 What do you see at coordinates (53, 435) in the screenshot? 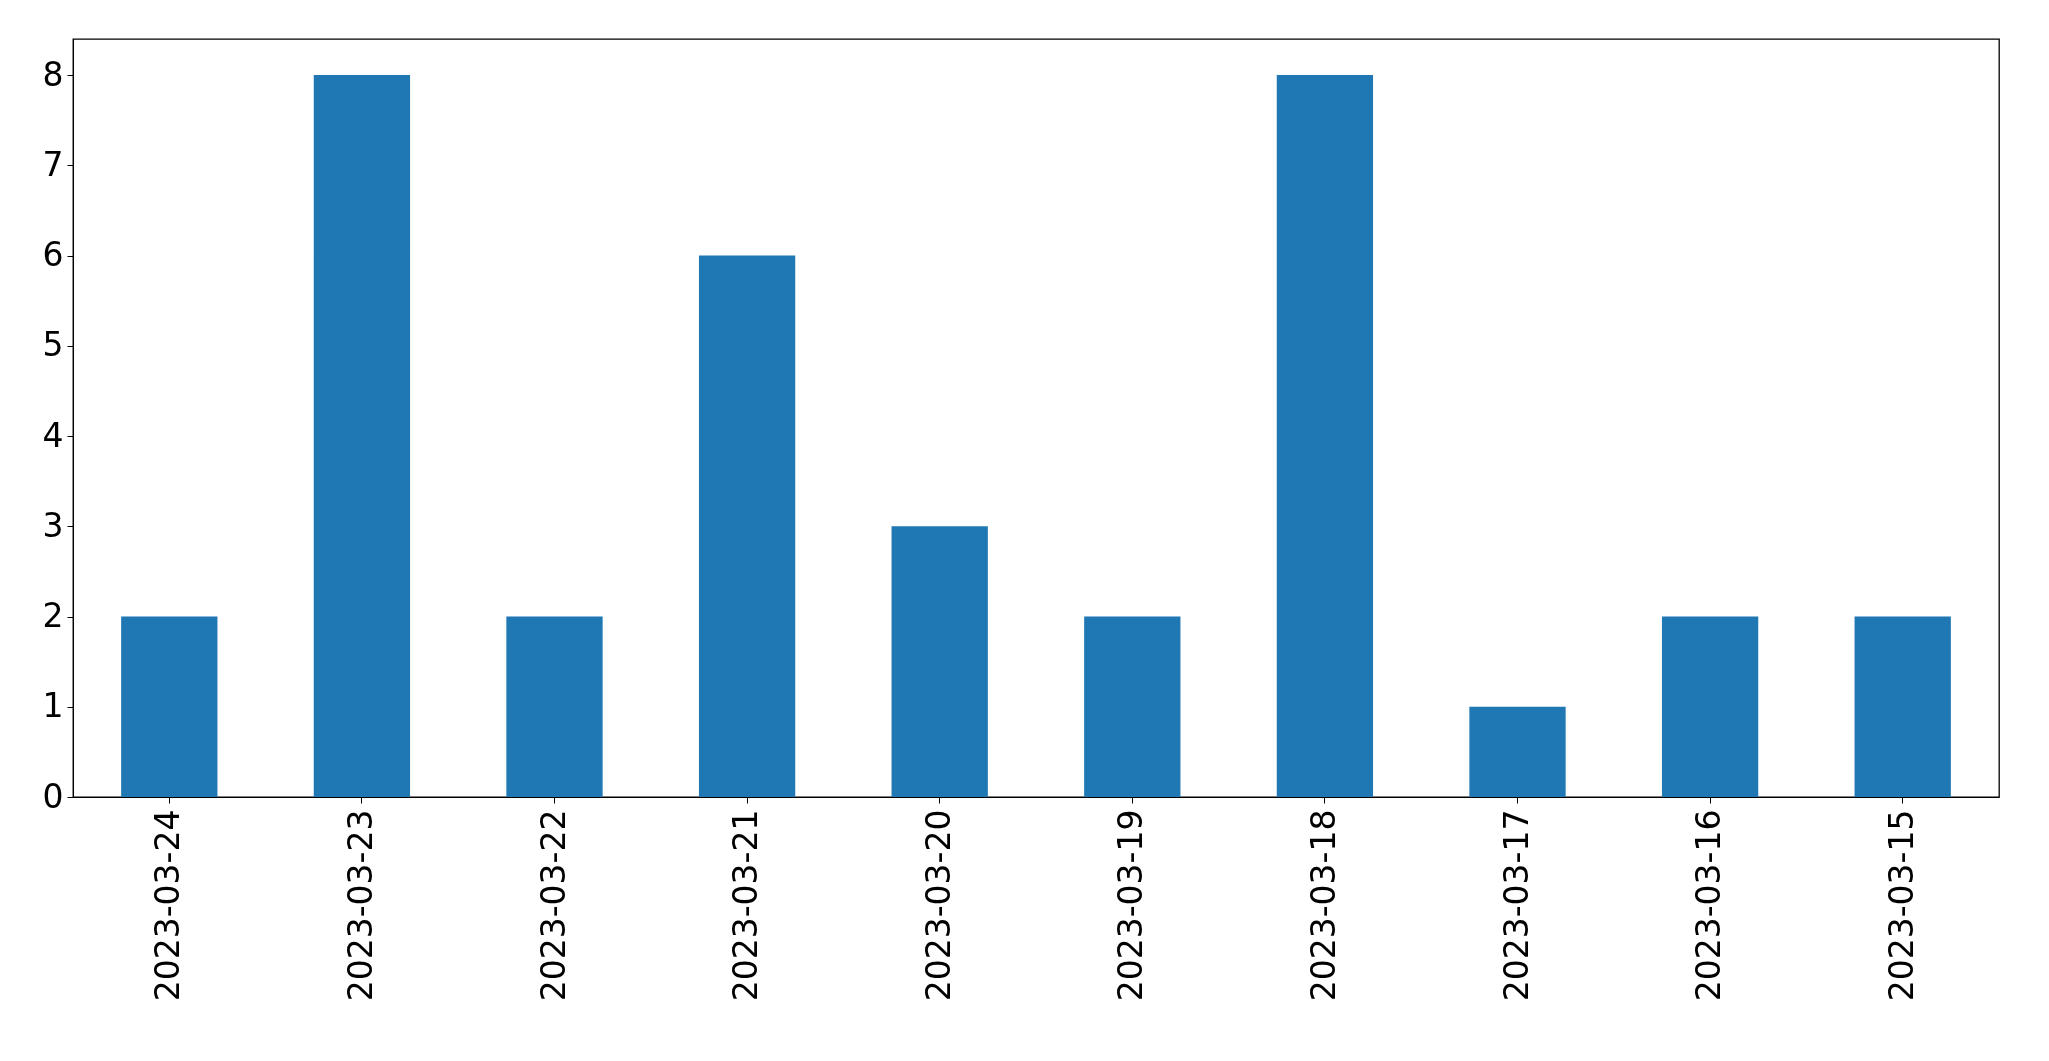
I see `y-tick-label: 4` at bounding box center [53, 435].